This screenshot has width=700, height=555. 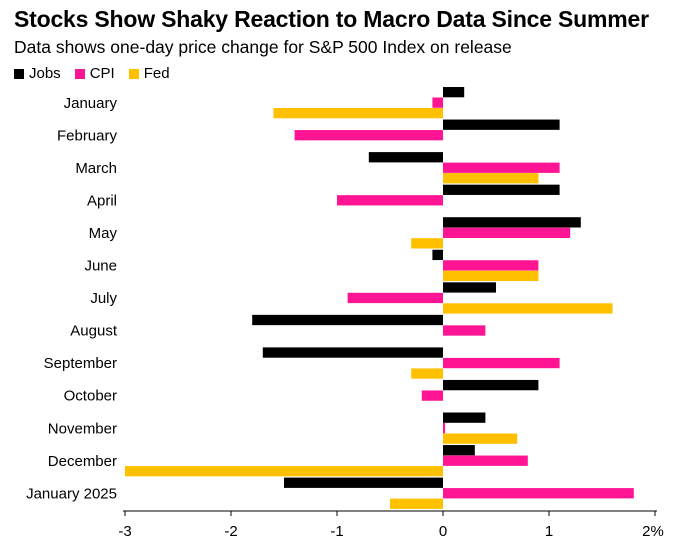 What do you see at coordinates (427, 243) in the screenshot?
I see `bar-fed-may` at bounding box center [427, 243].